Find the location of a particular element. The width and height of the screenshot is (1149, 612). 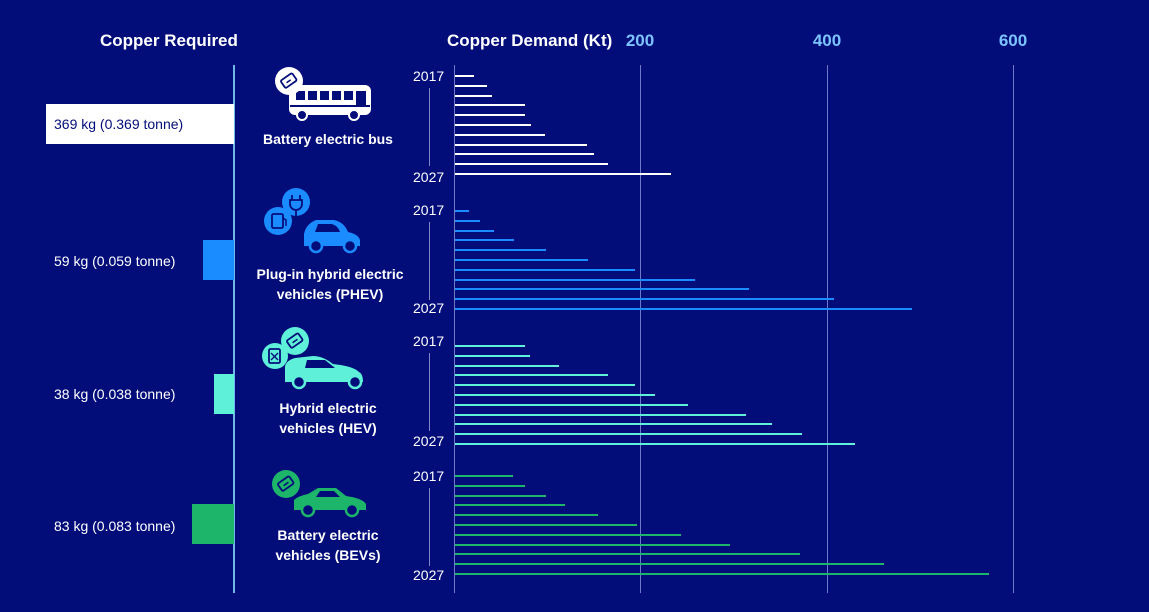

category-label-bev: Battery electric vehicles (BEVs) is located at coordinates (328, 545).